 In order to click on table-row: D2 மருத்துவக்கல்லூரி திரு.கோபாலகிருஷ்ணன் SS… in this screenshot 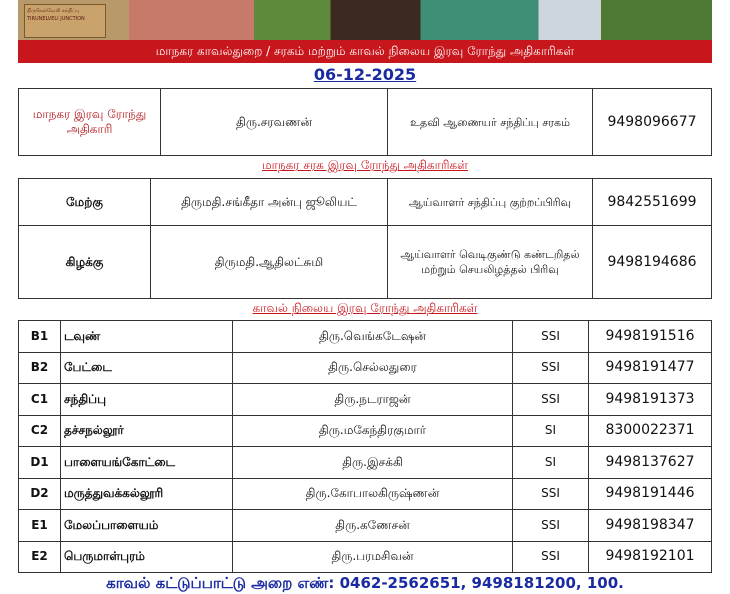, I will do `click(365, 493)`.